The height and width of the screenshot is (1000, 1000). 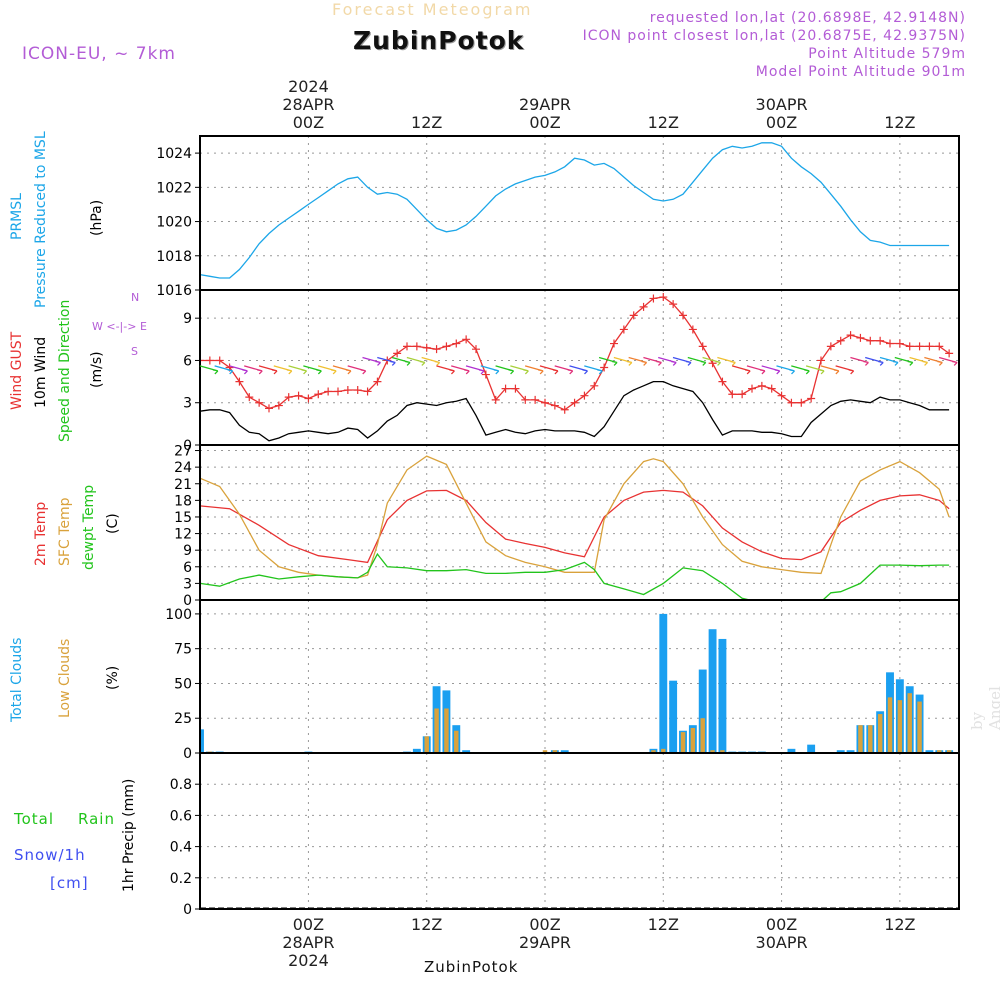 I want to click on p5-label-rain: Rain, so click(x=96, y=819).